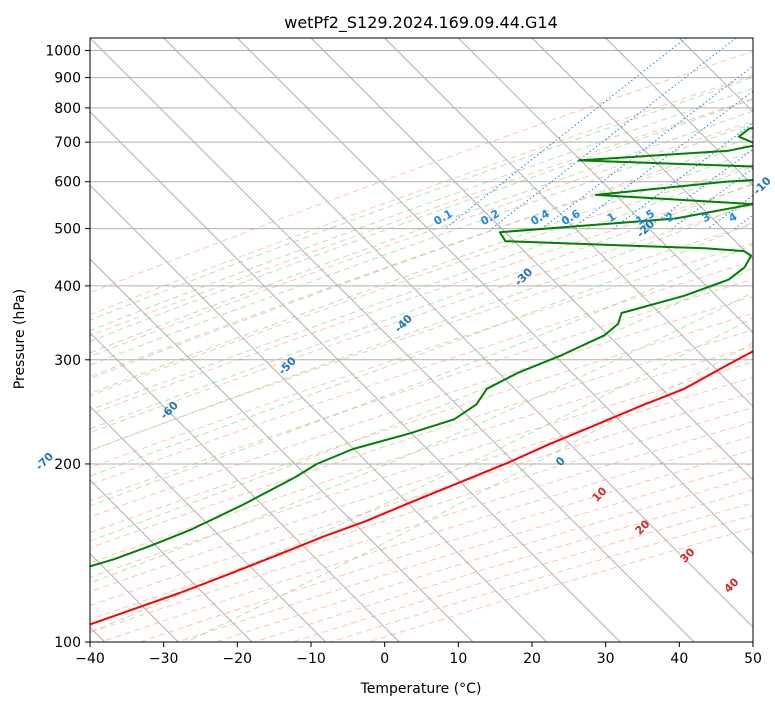 The image size is (775, 708). Describe the element at coordinates (20, 339) in the screenshot. I see `y-axis-label: Pressure (hPa)` at that location.